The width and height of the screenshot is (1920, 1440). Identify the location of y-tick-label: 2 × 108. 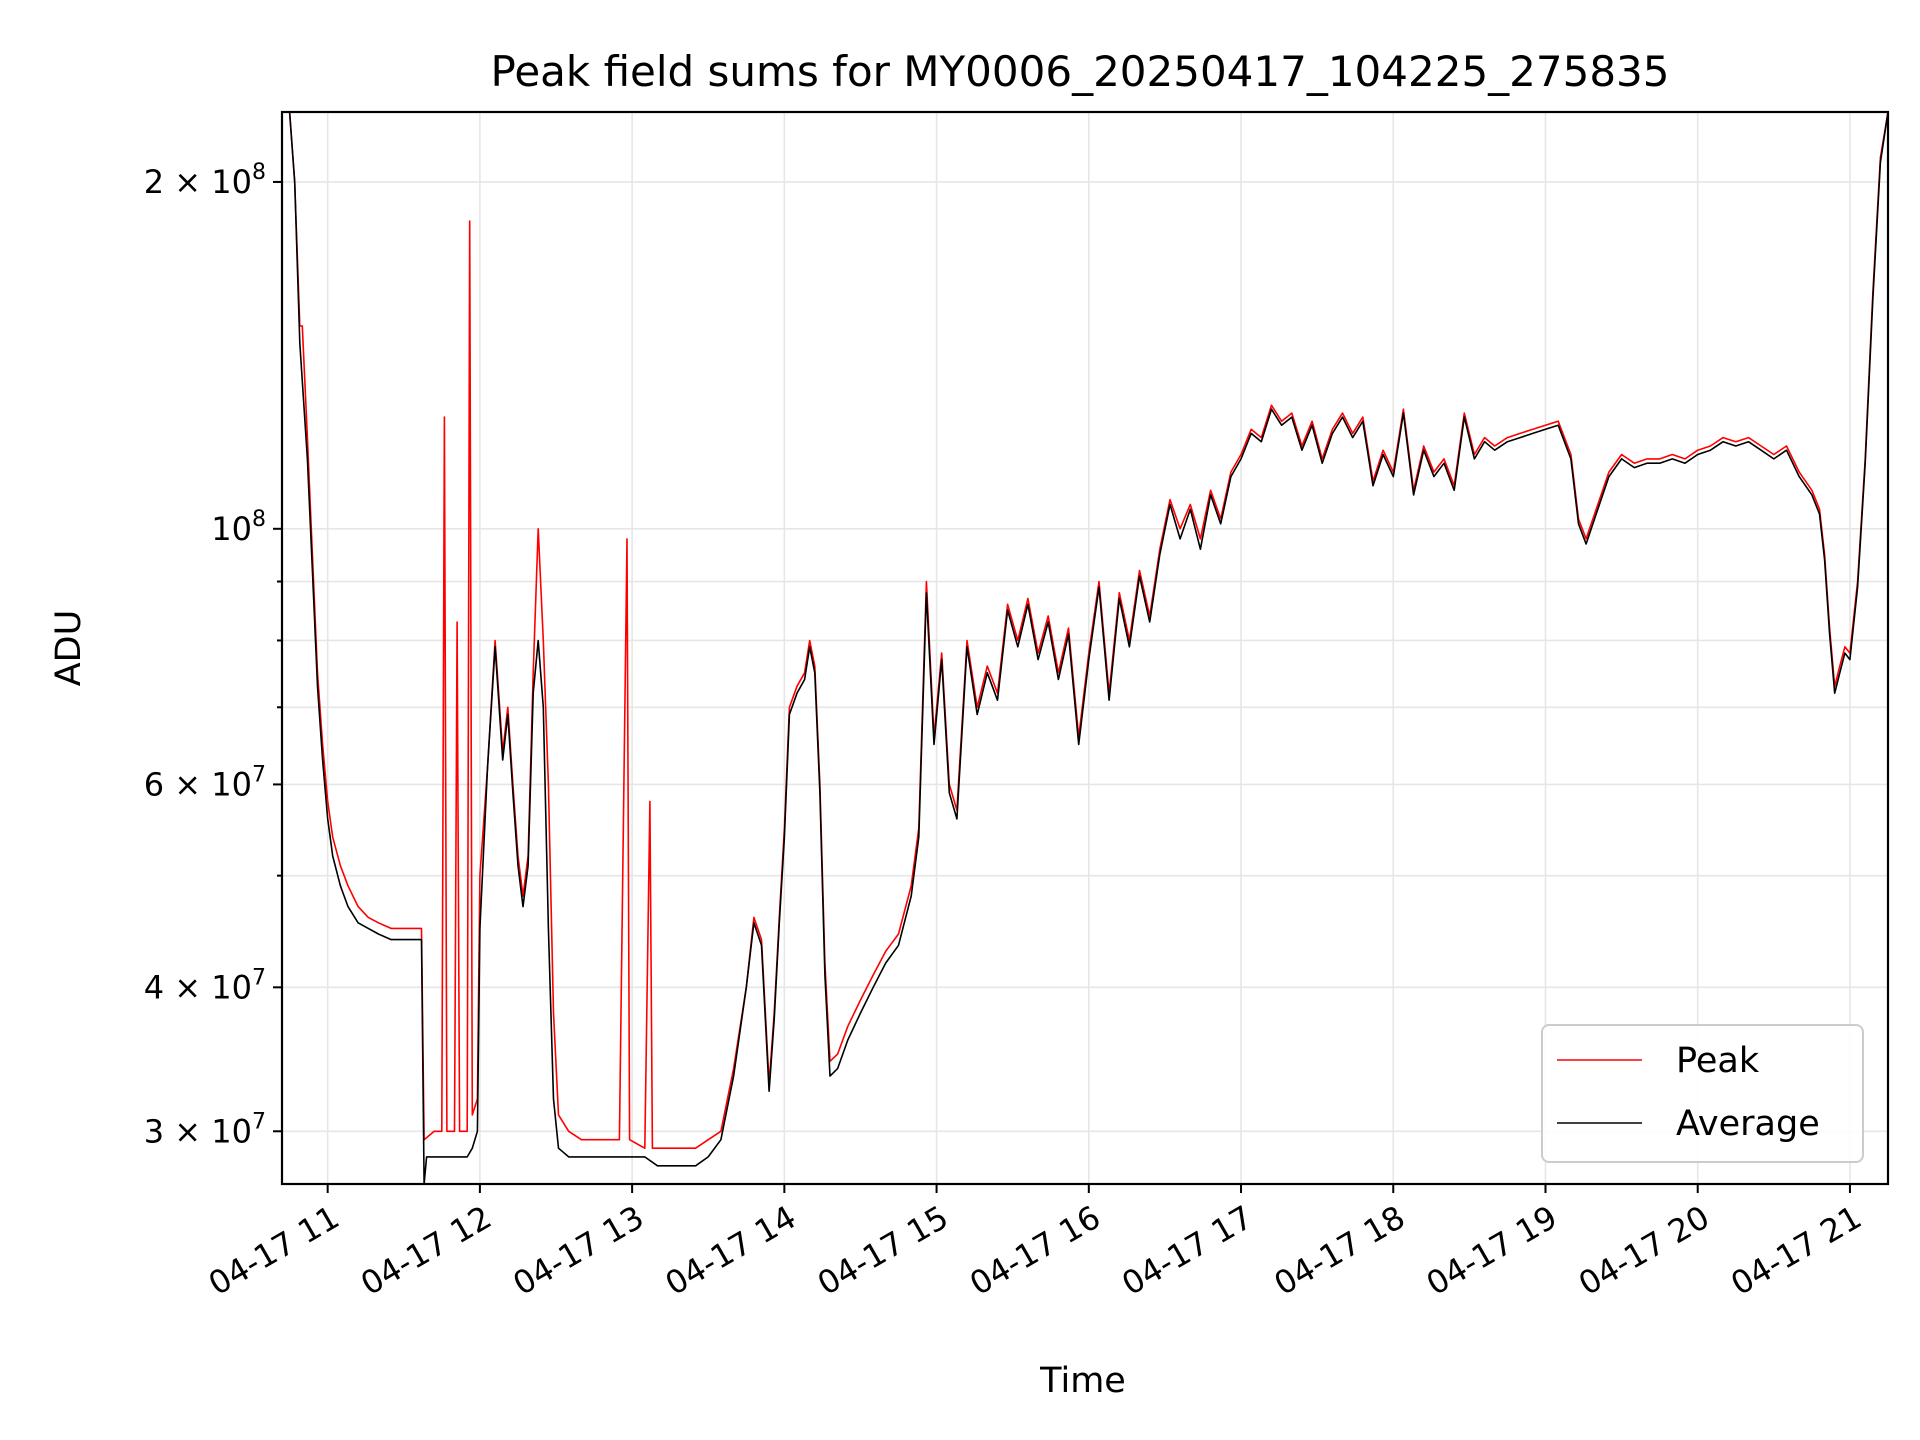
(205, 180).